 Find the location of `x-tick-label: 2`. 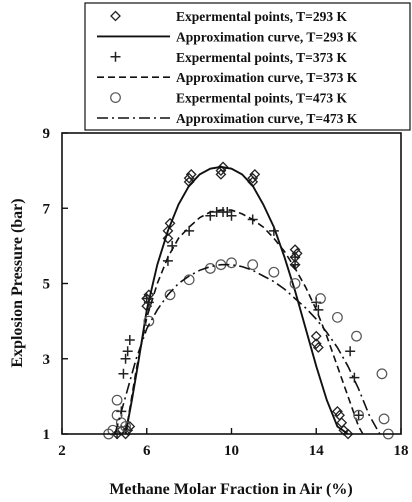

x-tick-label: 2 is located at coordinates (62, 451).